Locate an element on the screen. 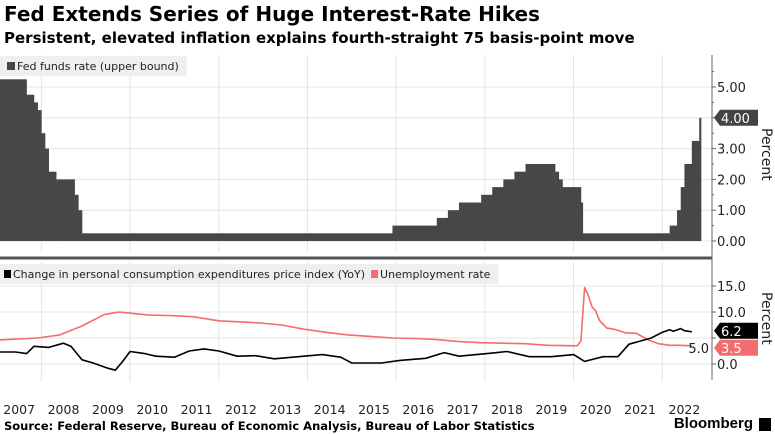  x-tick-label: 2008 is located at coordinates (64, 409).